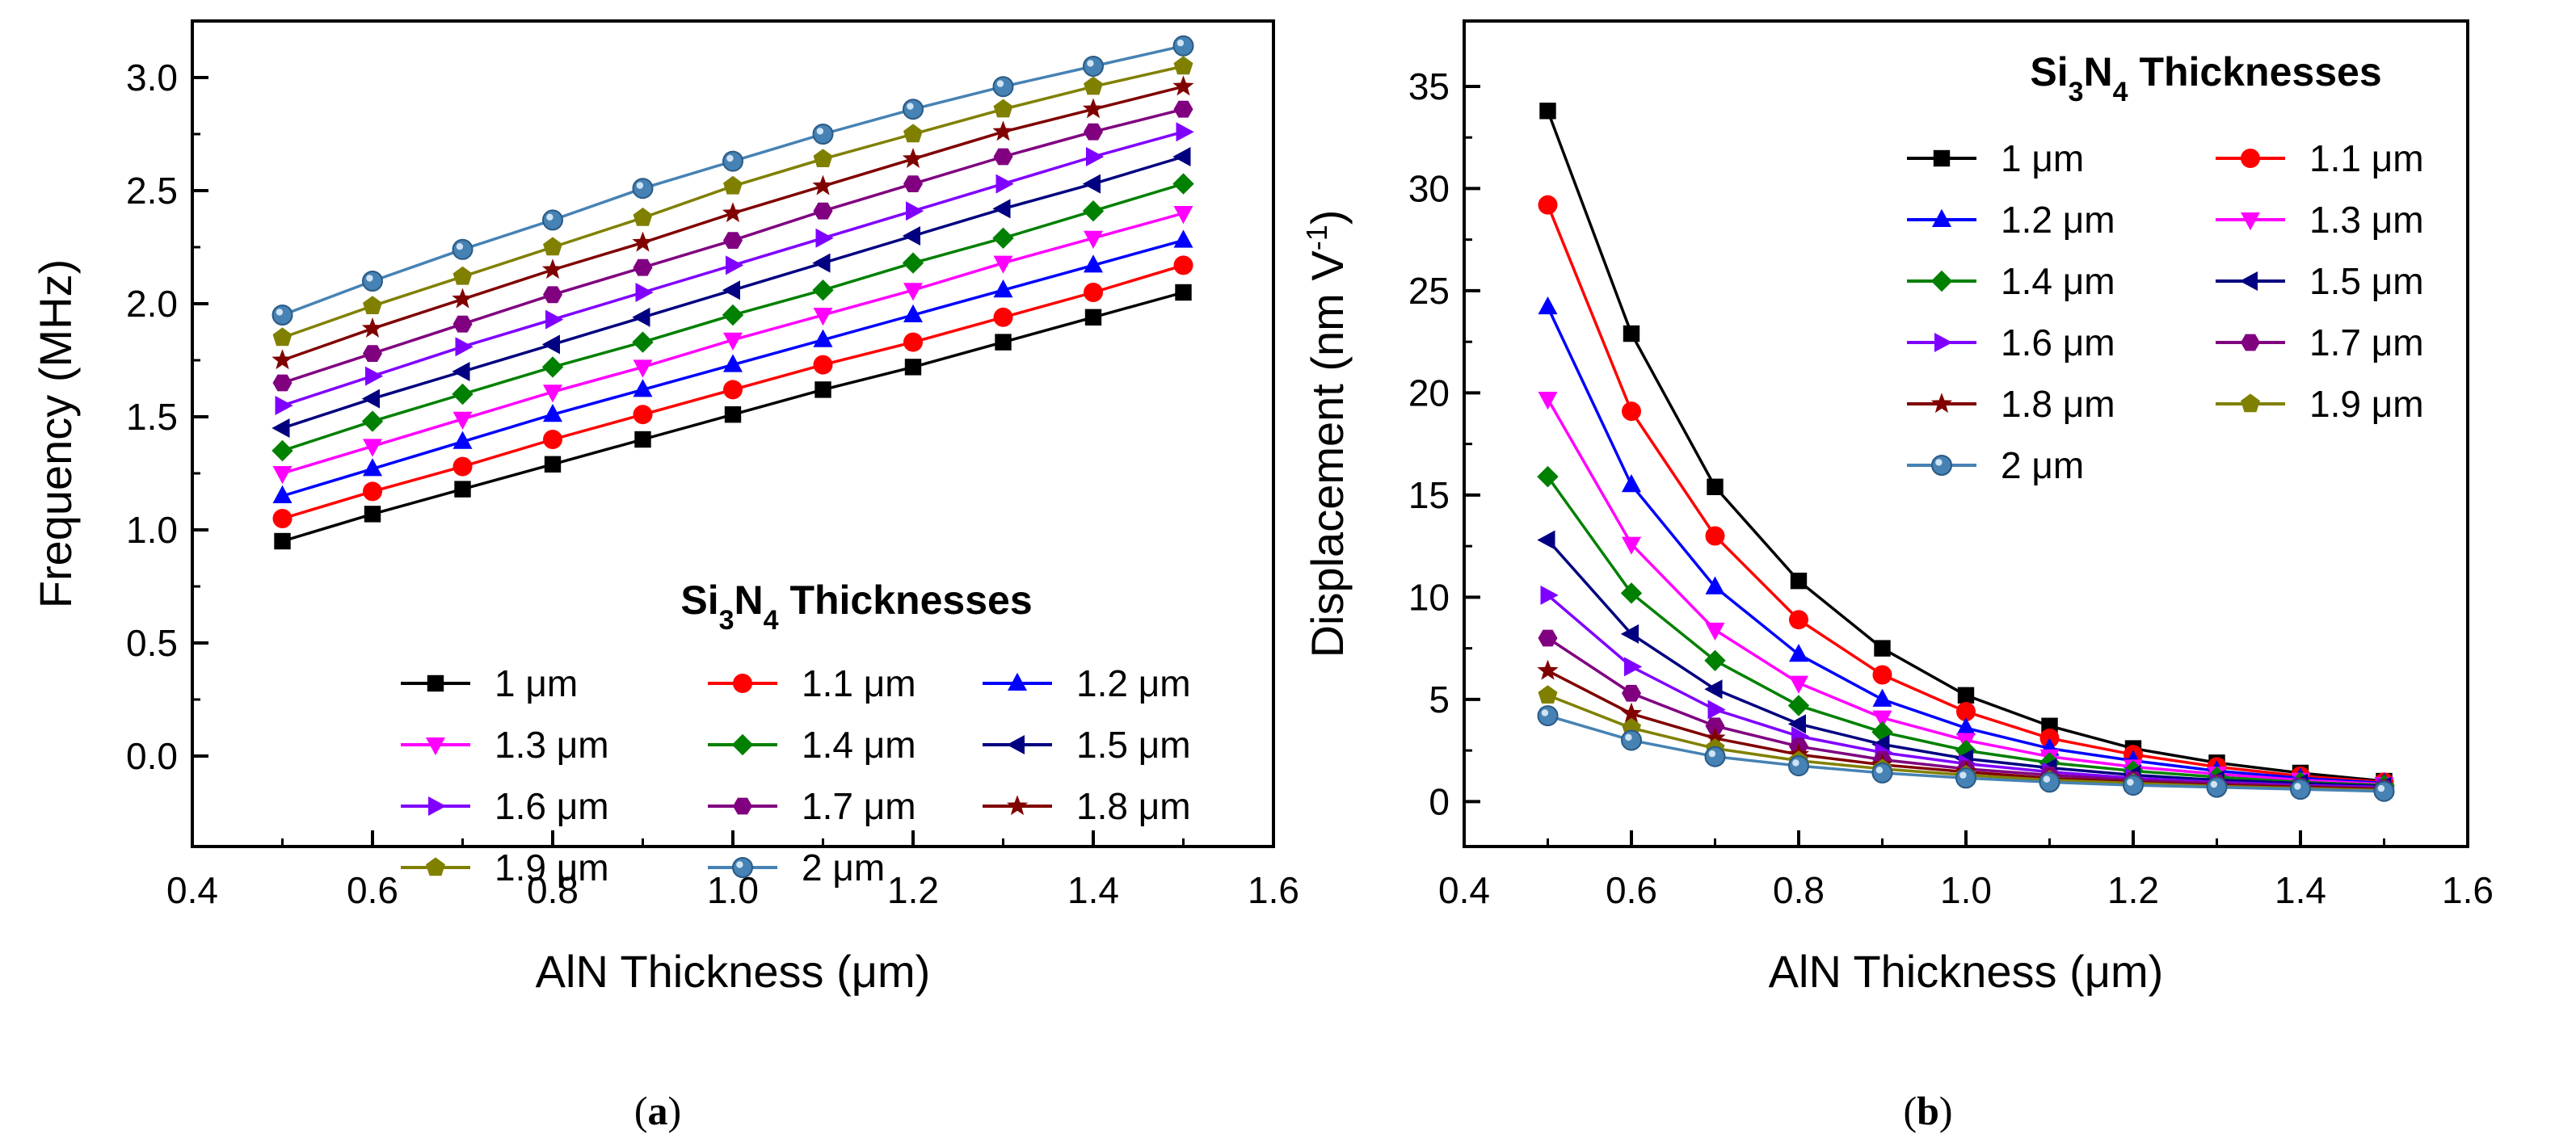 This screenshot has width=2576, height=1147. I want to click on y-tick-label: 0, so click(1439, 801).